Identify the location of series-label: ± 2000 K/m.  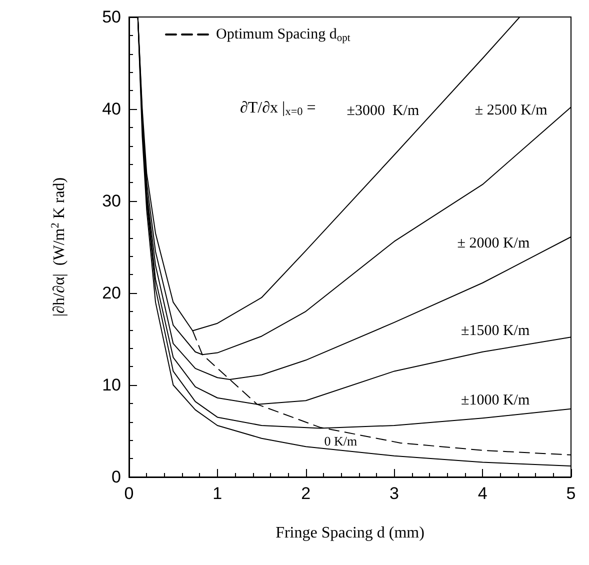
(493, 243).